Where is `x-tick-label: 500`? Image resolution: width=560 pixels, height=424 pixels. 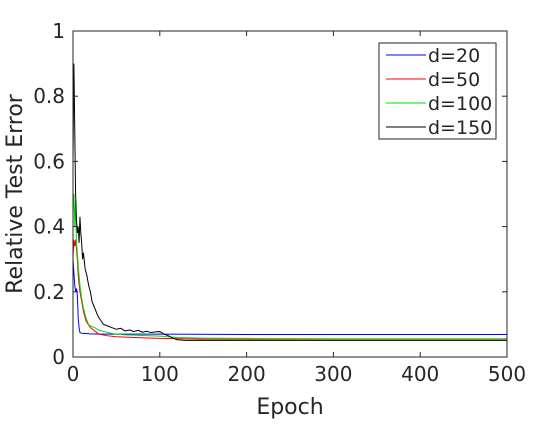 x-tick-label: 500 is located at coordinates (507, 374).